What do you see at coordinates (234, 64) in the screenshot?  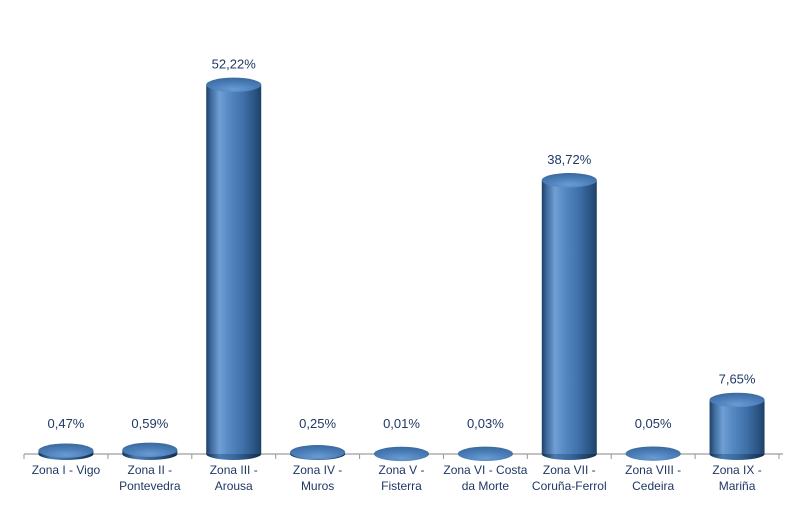 I see `value-label: 52,22%` at bounding box center [234, 64].